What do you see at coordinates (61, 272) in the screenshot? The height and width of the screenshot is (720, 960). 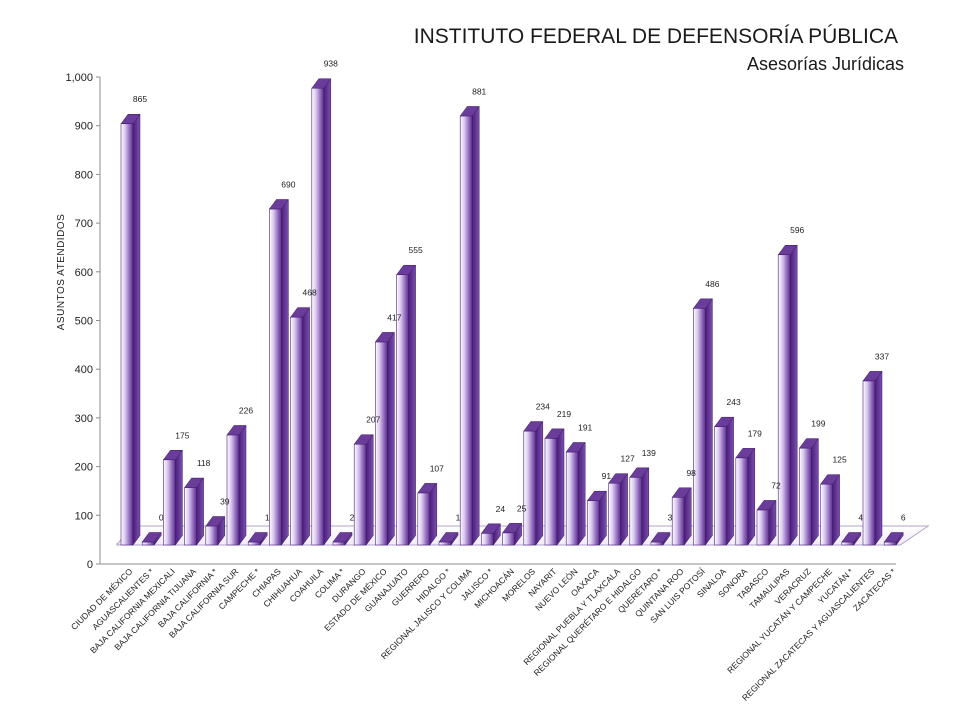 I see `y-axis-label: ASUNTOS ATENDIDOS` at bounding box center [61, 272].